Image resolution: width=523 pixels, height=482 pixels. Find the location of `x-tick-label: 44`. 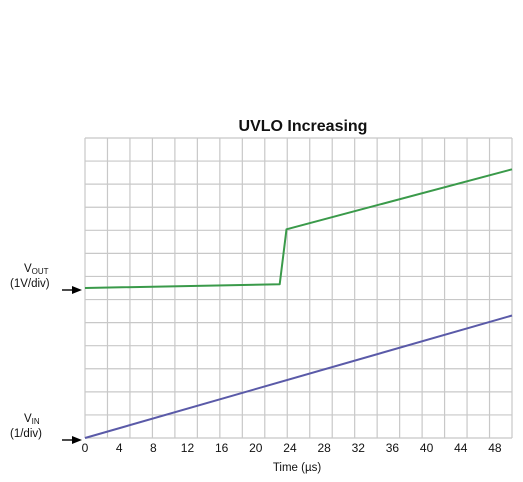

x-tick-label: 44 is located at coordinates (461, 448).